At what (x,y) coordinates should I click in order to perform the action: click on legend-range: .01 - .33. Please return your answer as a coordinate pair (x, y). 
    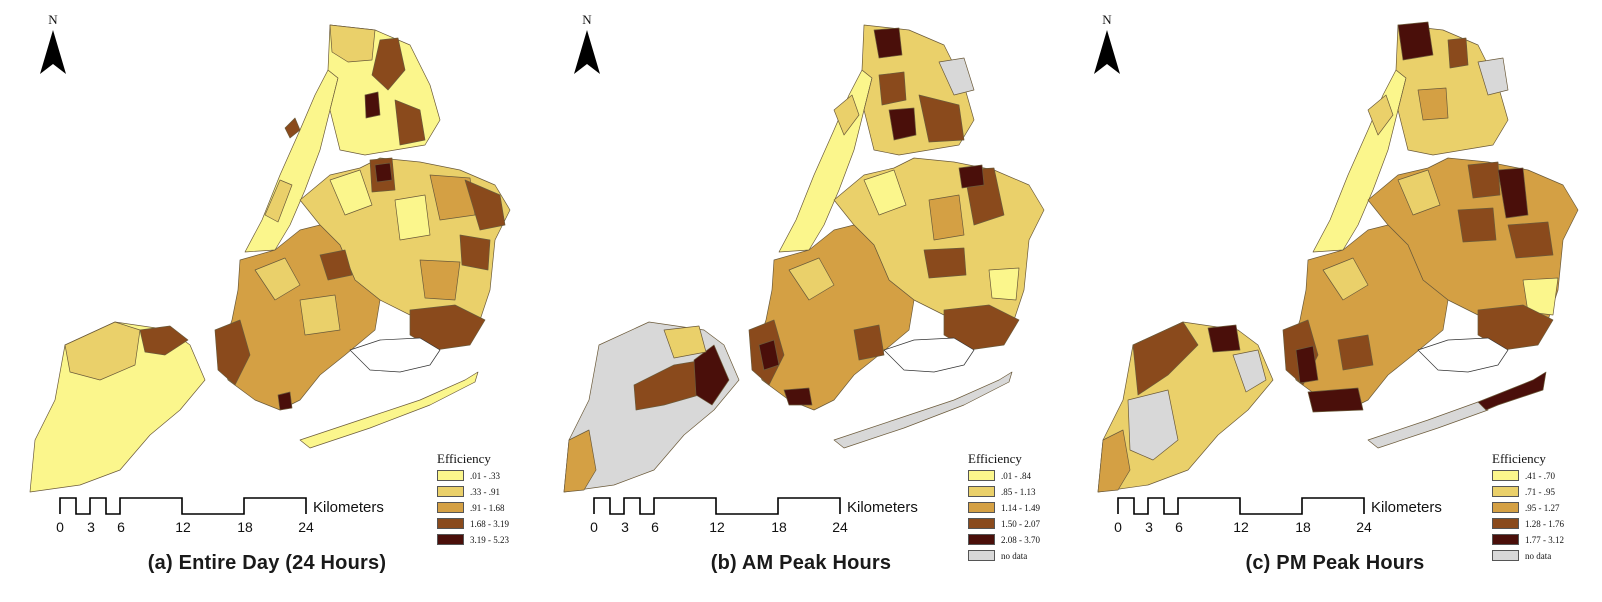
    Looking at the image, I should click on (485, 475).